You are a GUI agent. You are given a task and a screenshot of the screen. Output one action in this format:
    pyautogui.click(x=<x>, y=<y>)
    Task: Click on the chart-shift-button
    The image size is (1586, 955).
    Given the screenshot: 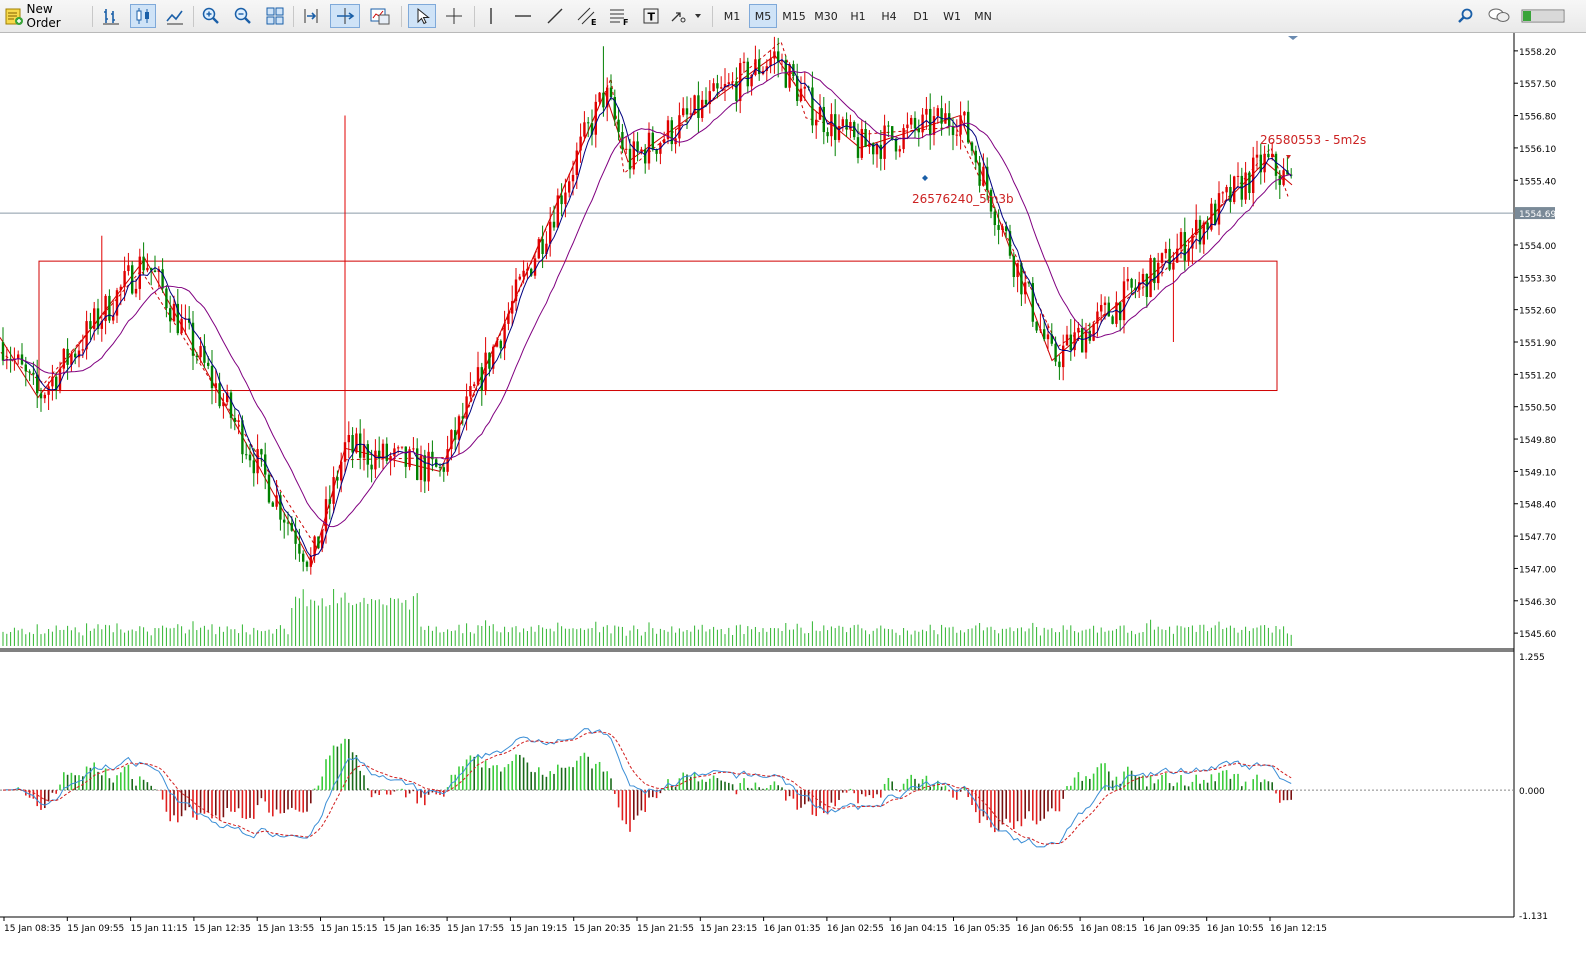 What is the action you would take?
    pyautogui.click(x=311, y=16)
    